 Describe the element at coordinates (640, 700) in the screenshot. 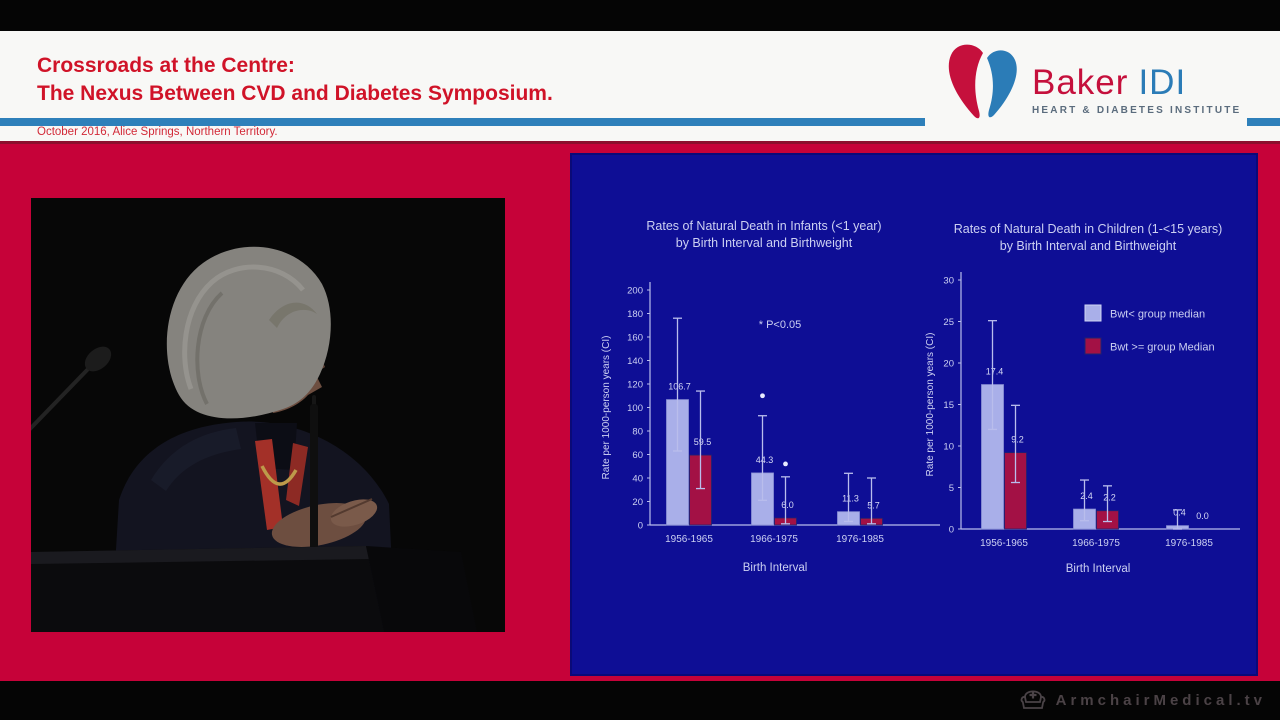

I see `footer-bar: ArmchairMedical.tv` at that location.